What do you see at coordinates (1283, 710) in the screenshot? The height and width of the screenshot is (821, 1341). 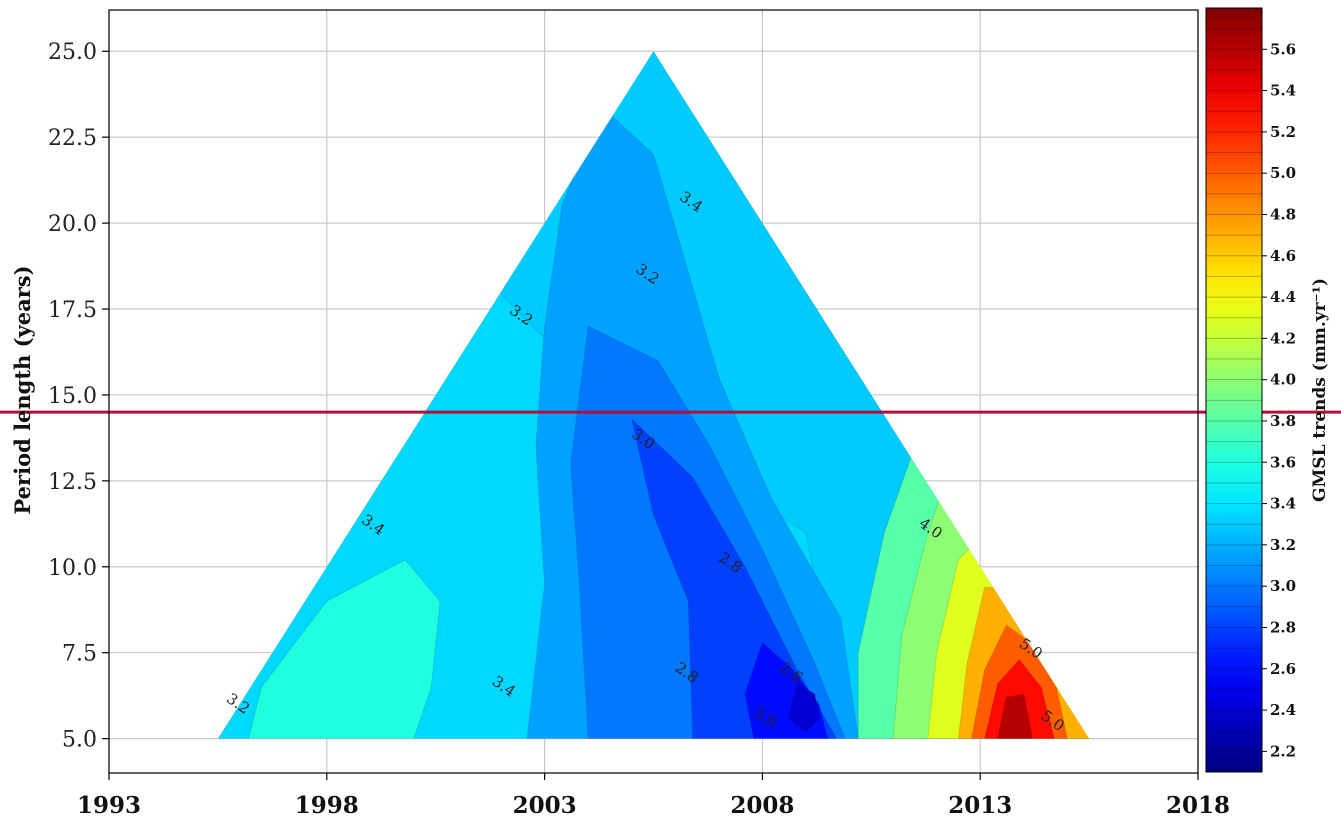 I see `colorbar-tick-label: 2.4` at bounding box center [1283, 710].